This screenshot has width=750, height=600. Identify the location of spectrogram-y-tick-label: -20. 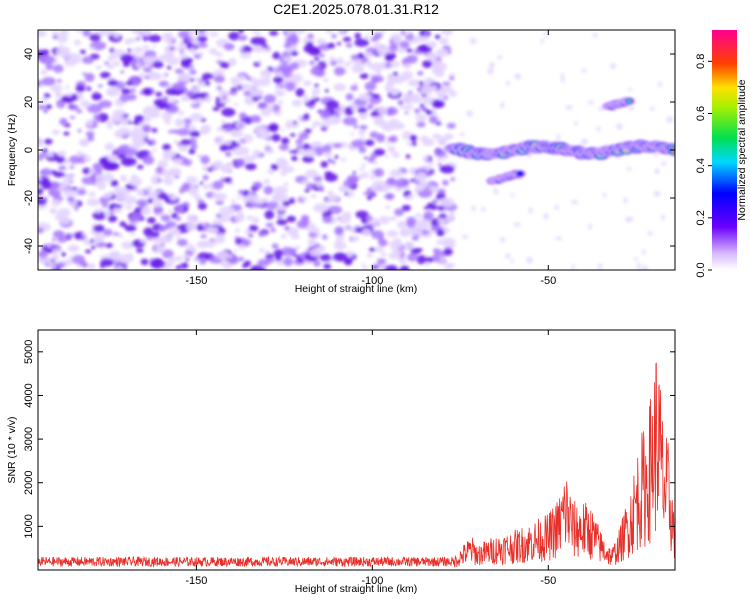
(29, 198).